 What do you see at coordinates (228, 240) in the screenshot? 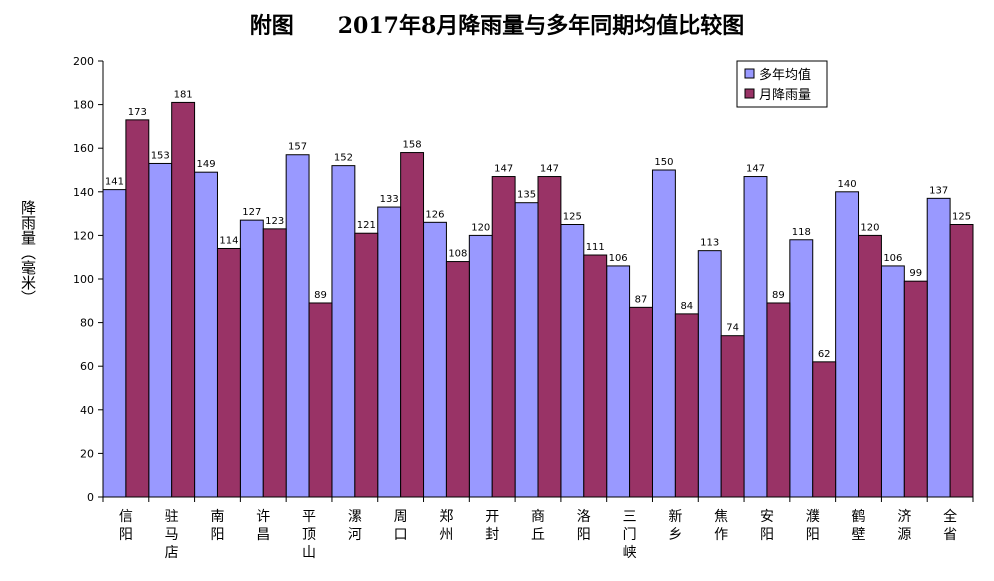
I see `data-label: 114` at bounding box center [228, 240].